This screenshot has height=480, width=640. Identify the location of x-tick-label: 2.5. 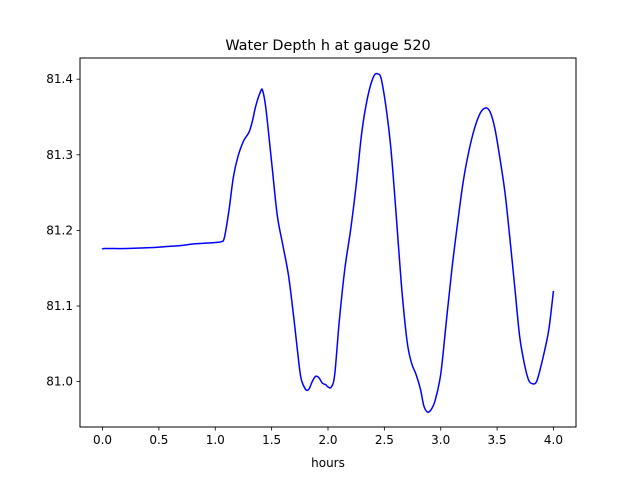
(384, 440).